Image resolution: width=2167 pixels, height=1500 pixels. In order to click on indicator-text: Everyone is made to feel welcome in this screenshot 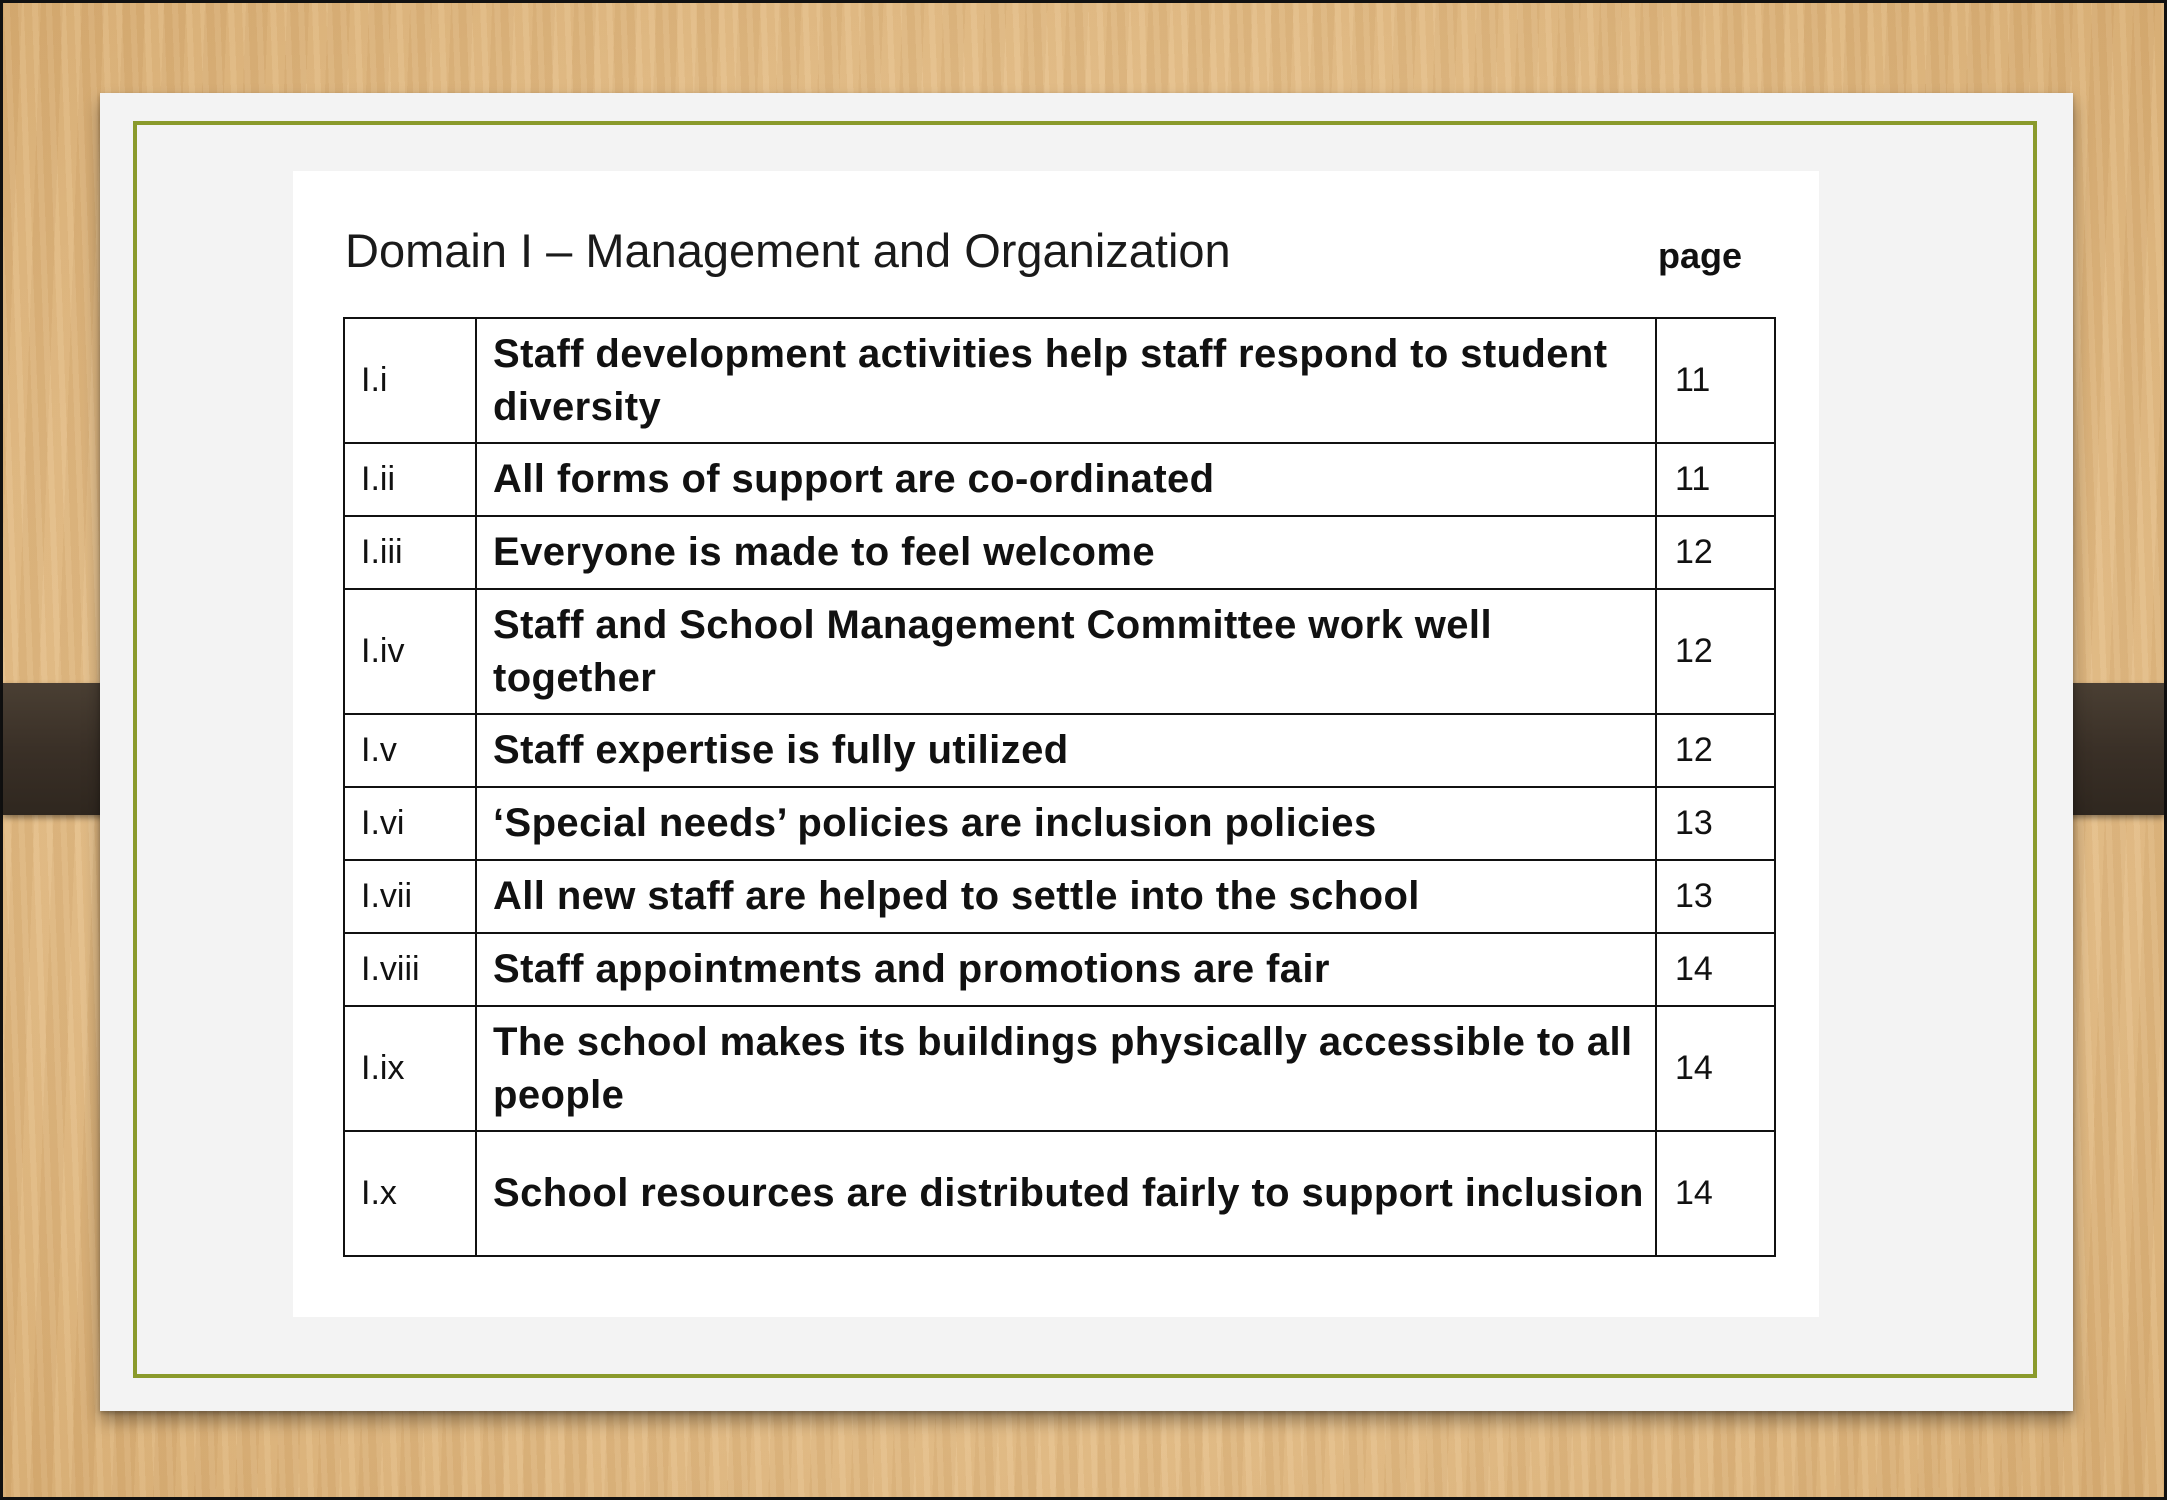, I will do `click(1066, 552)`.